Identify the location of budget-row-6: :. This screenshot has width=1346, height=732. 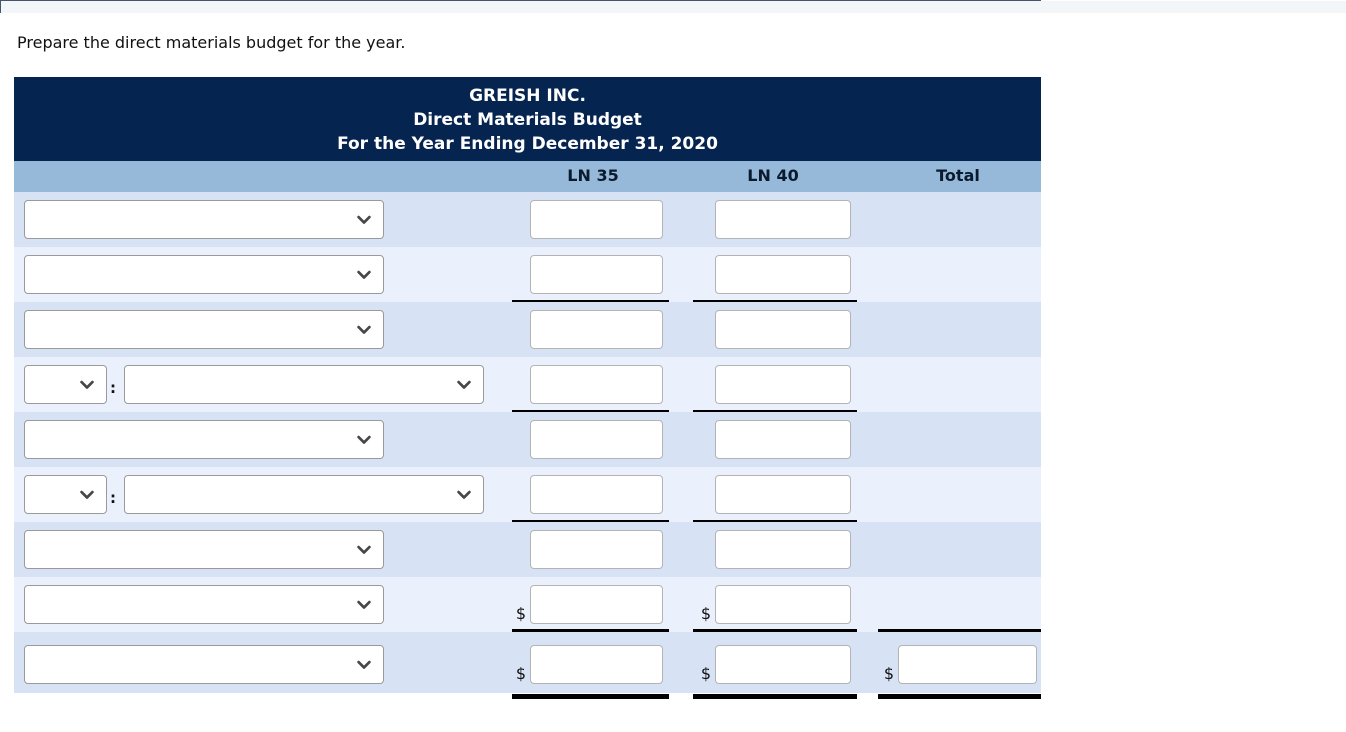
(527, 494).